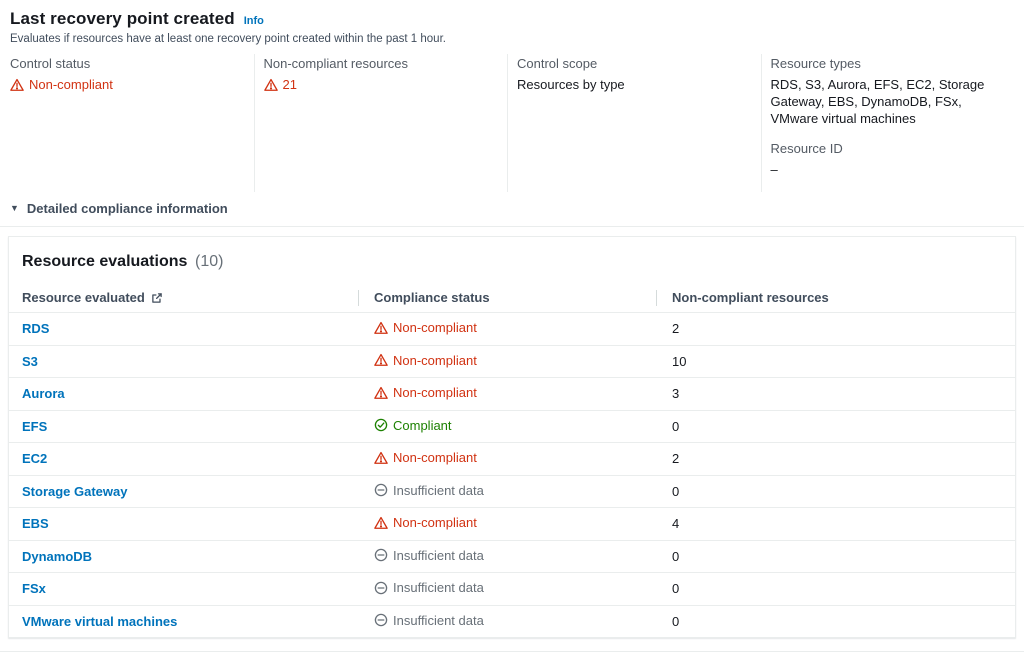 The image size is (1024, 652). Describe the element at coordinates (209, 261) in the screenshot. I see `card-count: (10)` at that location.